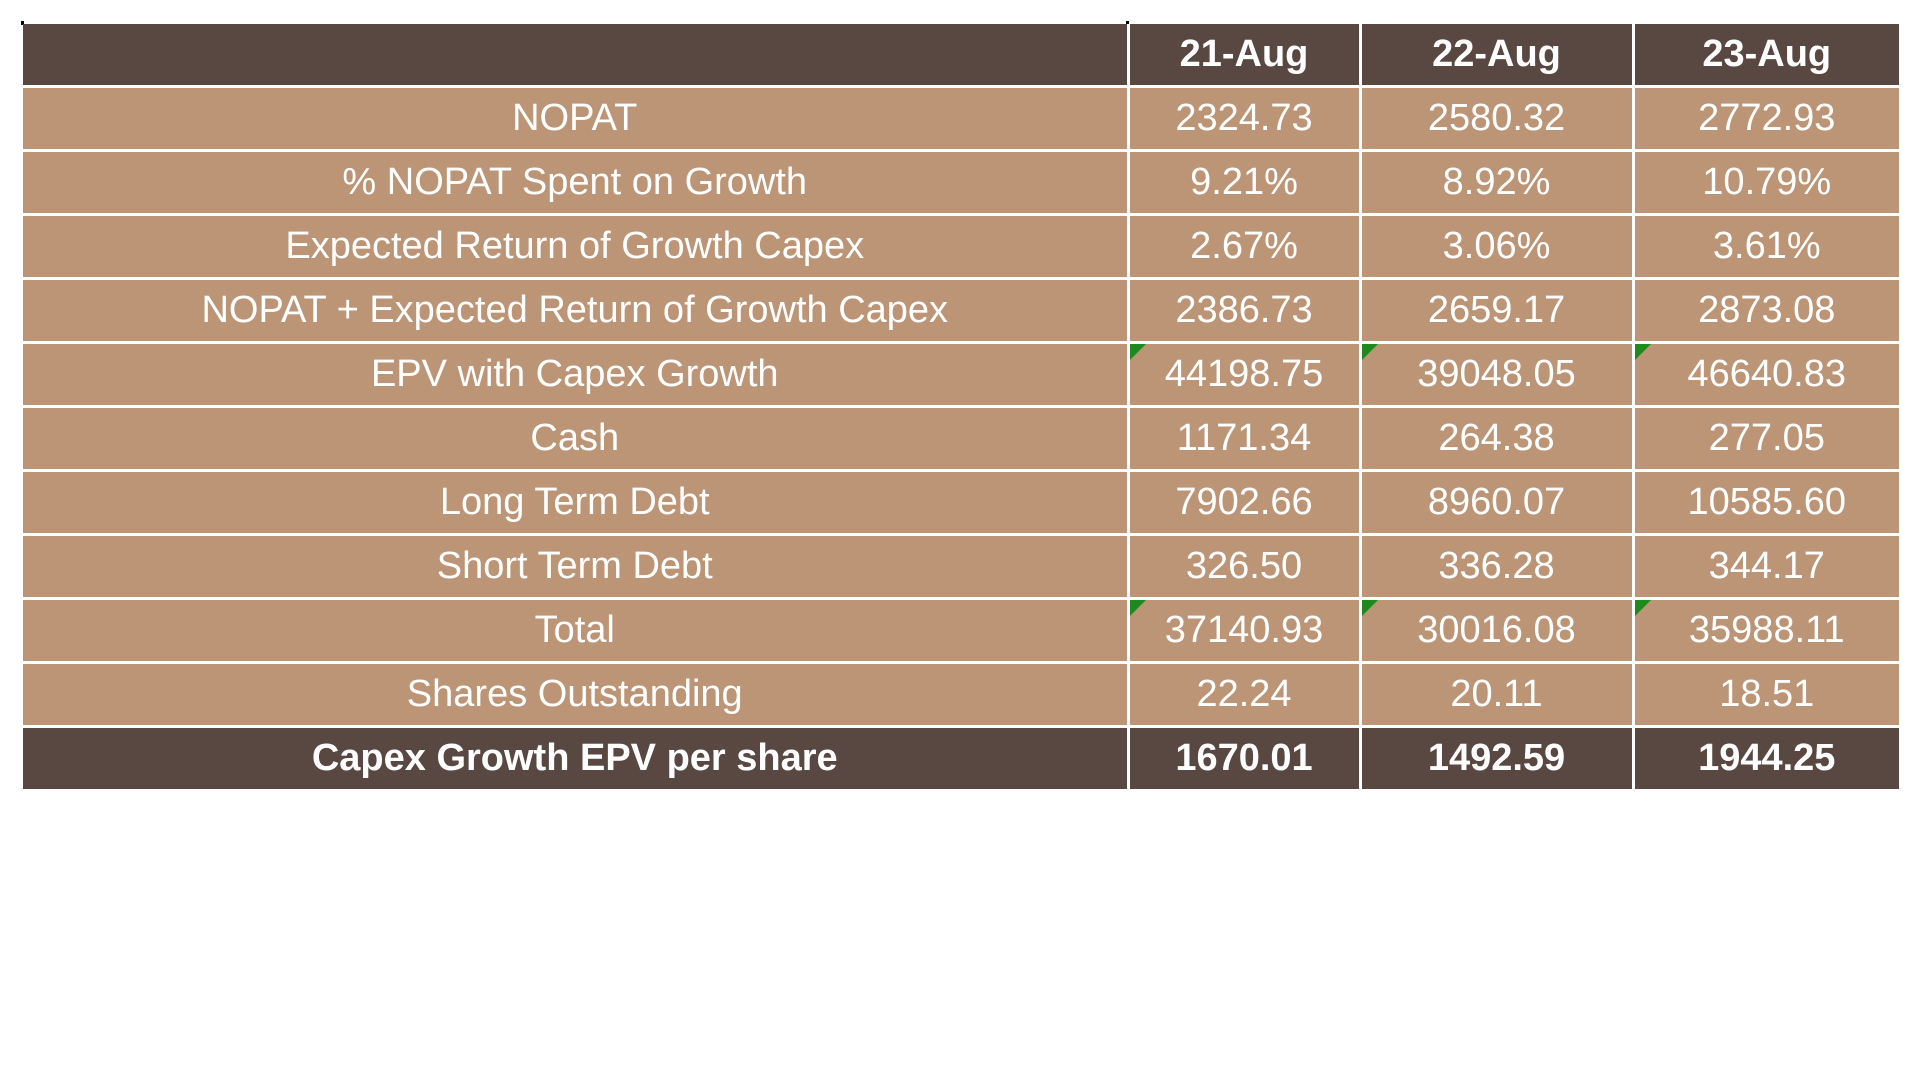  I want to click on value-cell: 2873.08, so click(1766, 311).